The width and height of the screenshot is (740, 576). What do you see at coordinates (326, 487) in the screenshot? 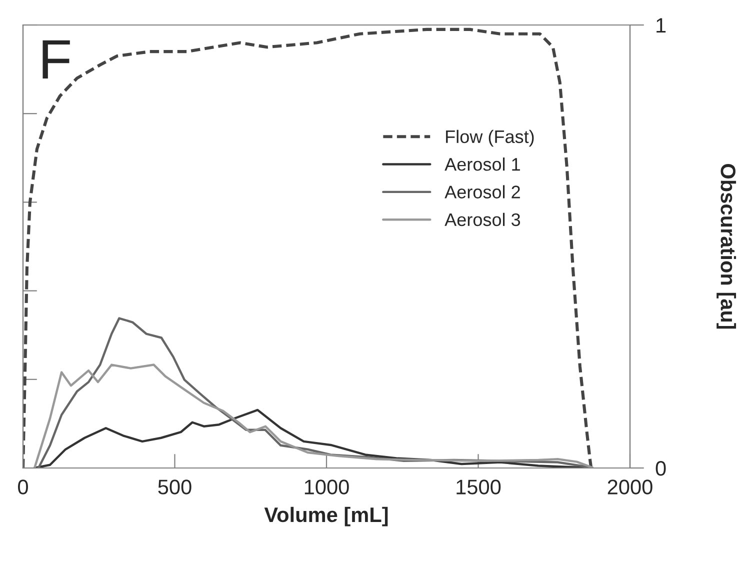
I see `x-tick-label: 1000` at bounding box center [326, 487].